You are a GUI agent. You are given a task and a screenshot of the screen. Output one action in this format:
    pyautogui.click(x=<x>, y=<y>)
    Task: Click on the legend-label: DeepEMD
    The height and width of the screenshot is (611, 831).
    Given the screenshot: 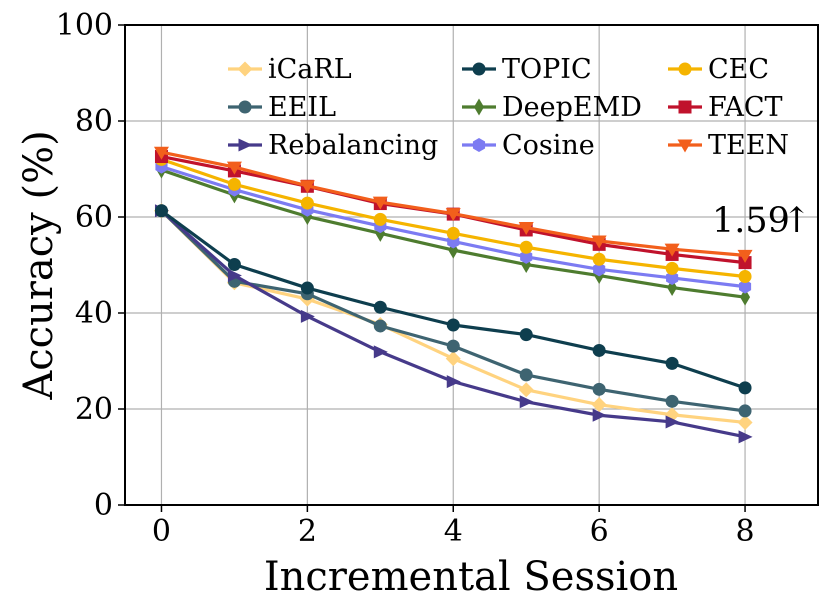 What is the action you would take?
    pyautogui.click(x=572, y=107)
    